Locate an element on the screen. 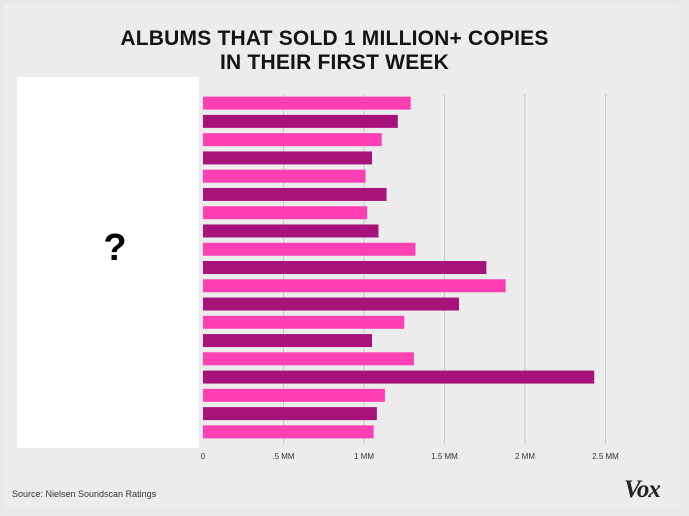  x-tick-label: 0 is located at coordinates (203, 456).